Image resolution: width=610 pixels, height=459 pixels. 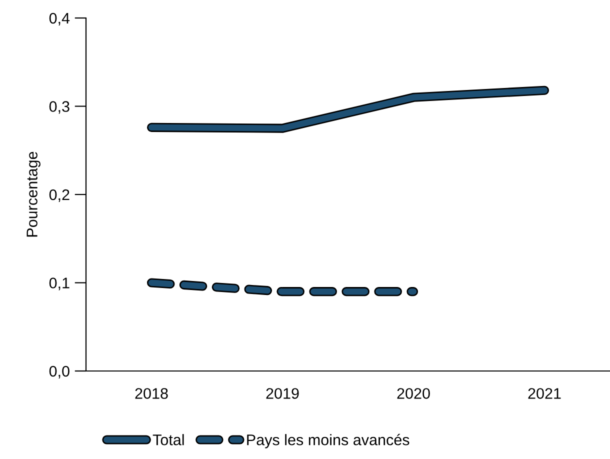 What do you see at coordinates (59, 284) in the screenshot?
I see `y-tick-label: 0,1` at bounding box center [59, 284].